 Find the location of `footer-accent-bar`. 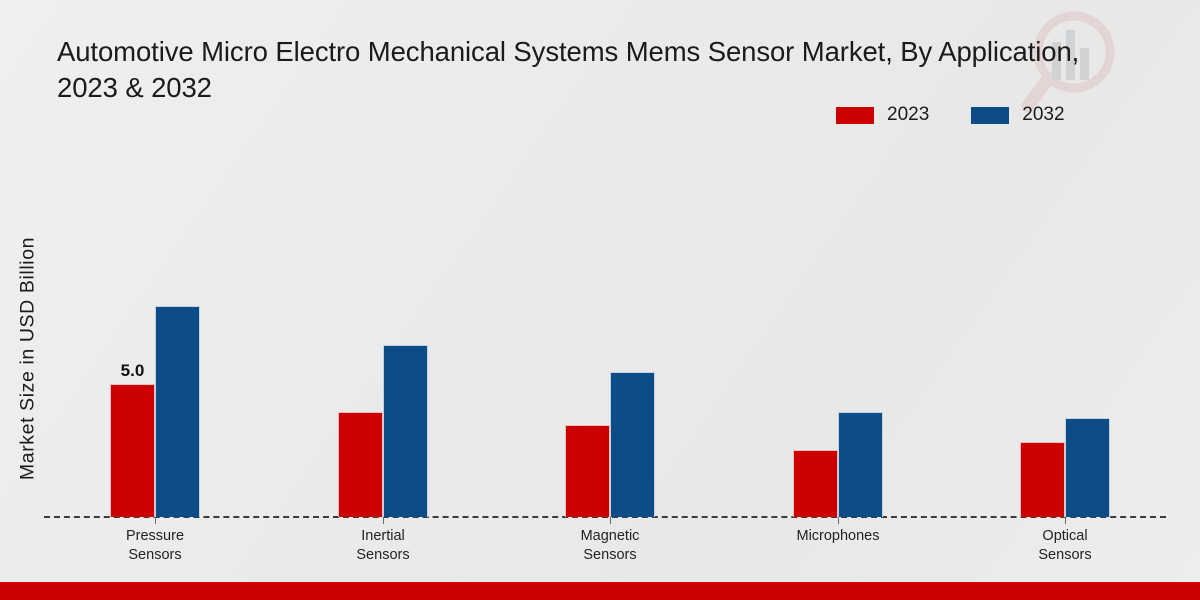

footer-accent-bar is located at coordinates (600, 591).